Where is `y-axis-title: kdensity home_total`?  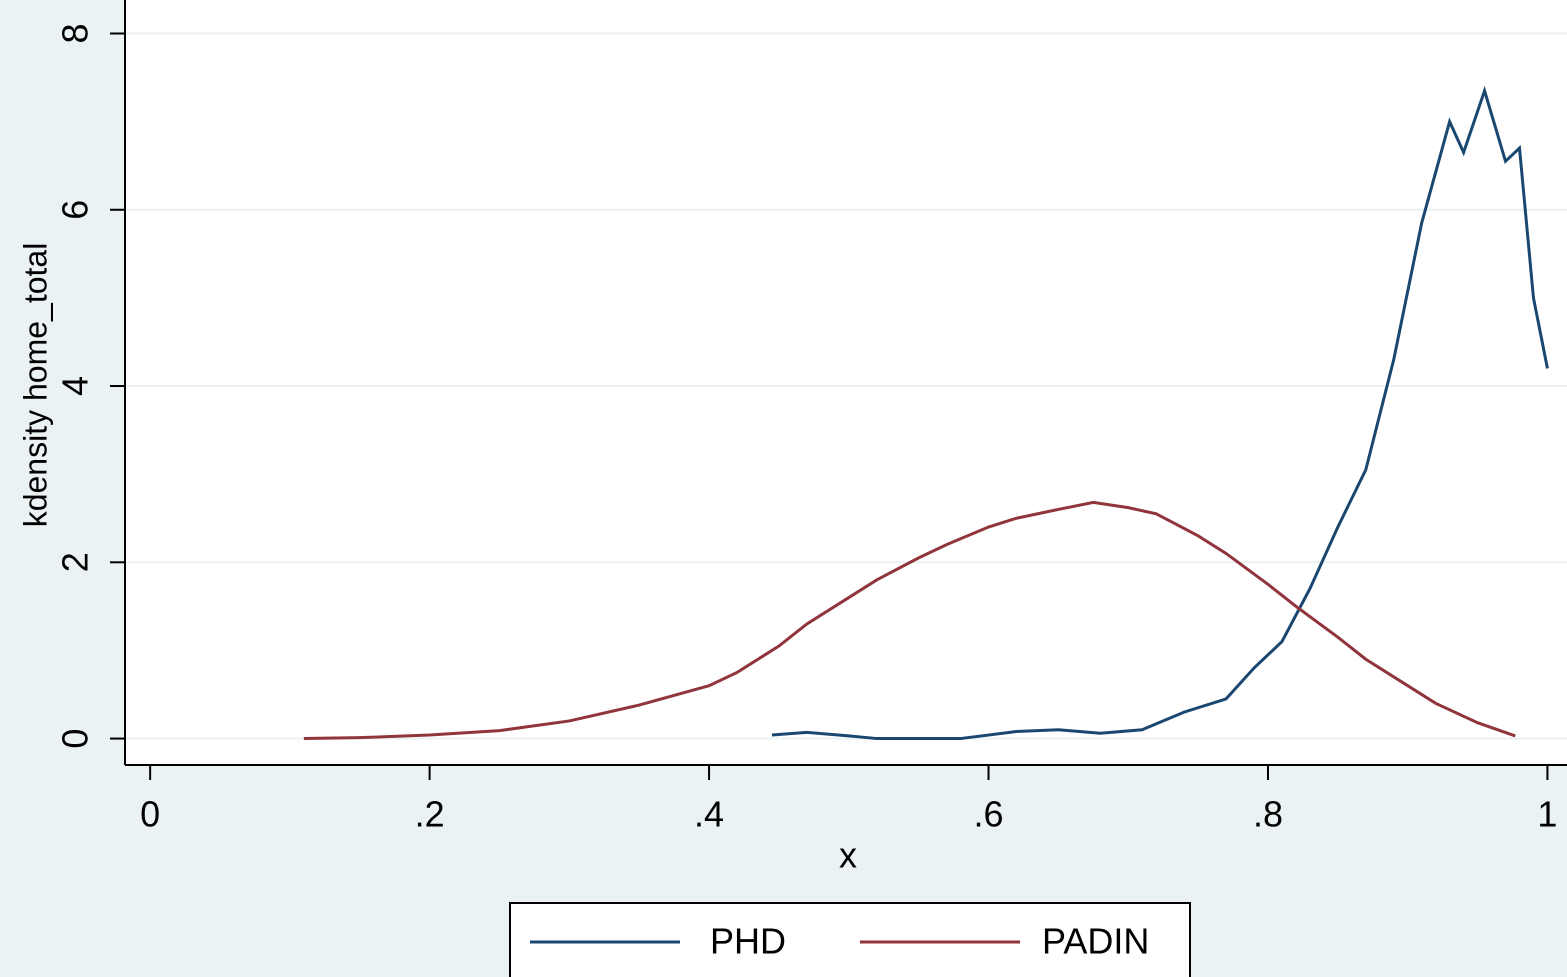
y-axis-title: kdensity home_total is located at coordinates (35, 385).